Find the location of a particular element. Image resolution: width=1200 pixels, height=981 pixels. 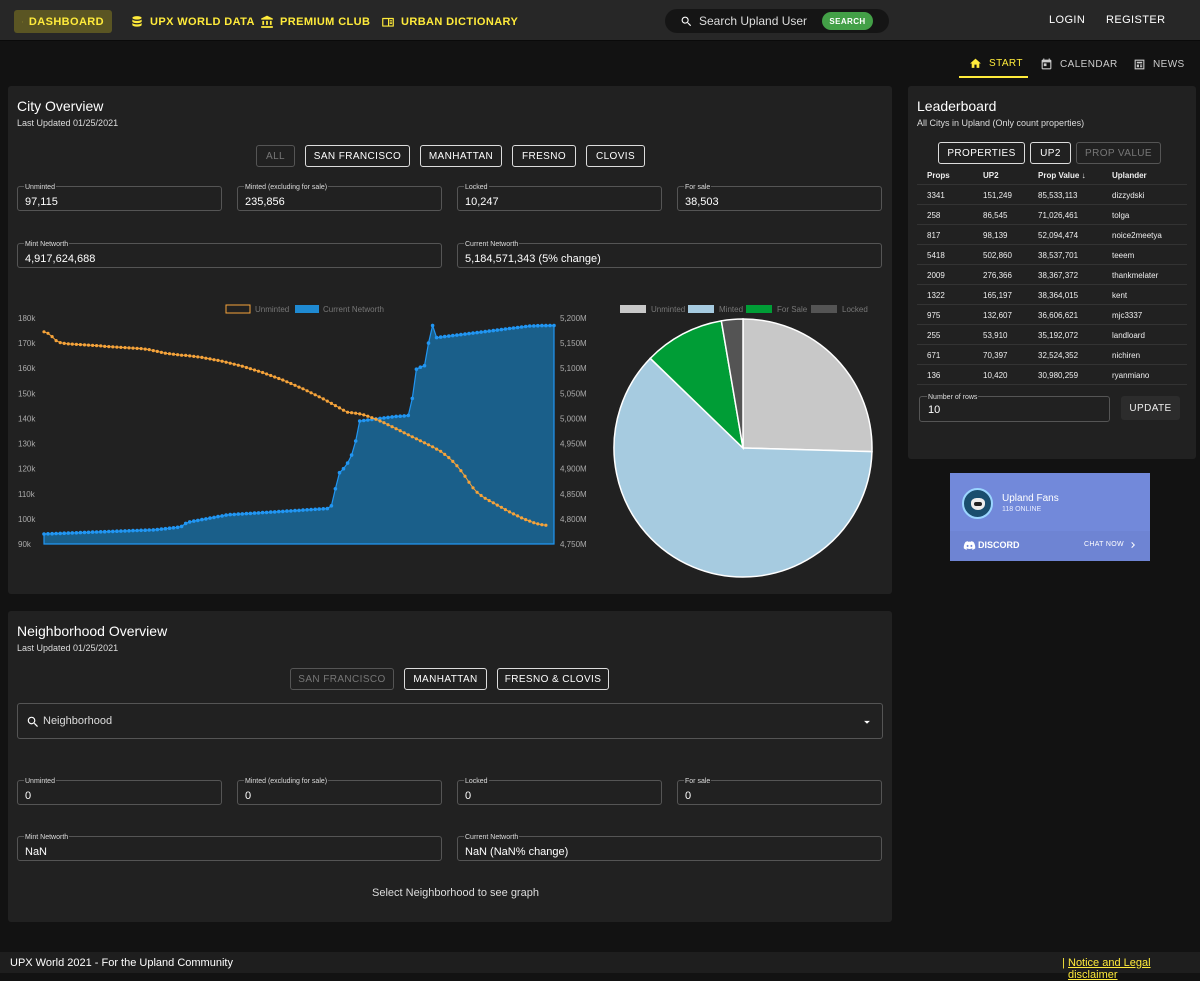

neighborhood-select-placeholder: Neighborhood is located at coordinates (78, 721).